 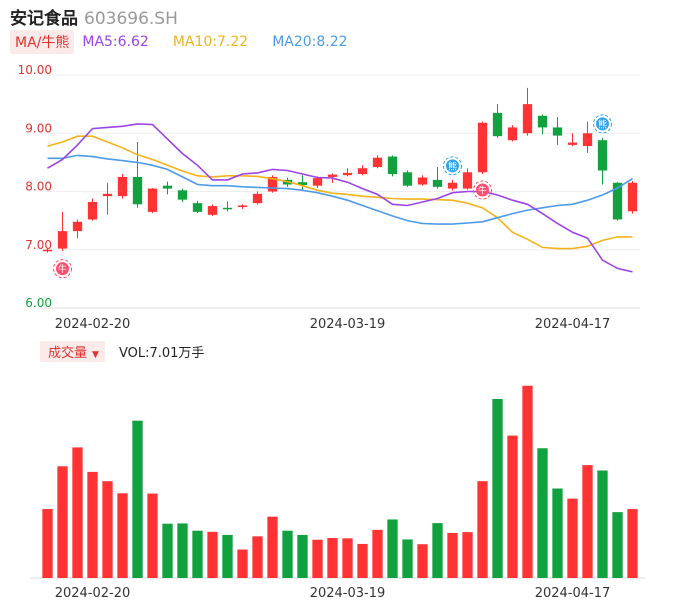 I want to click on ma-selector-button: MA/牛熊, so click(x=42, y=42).